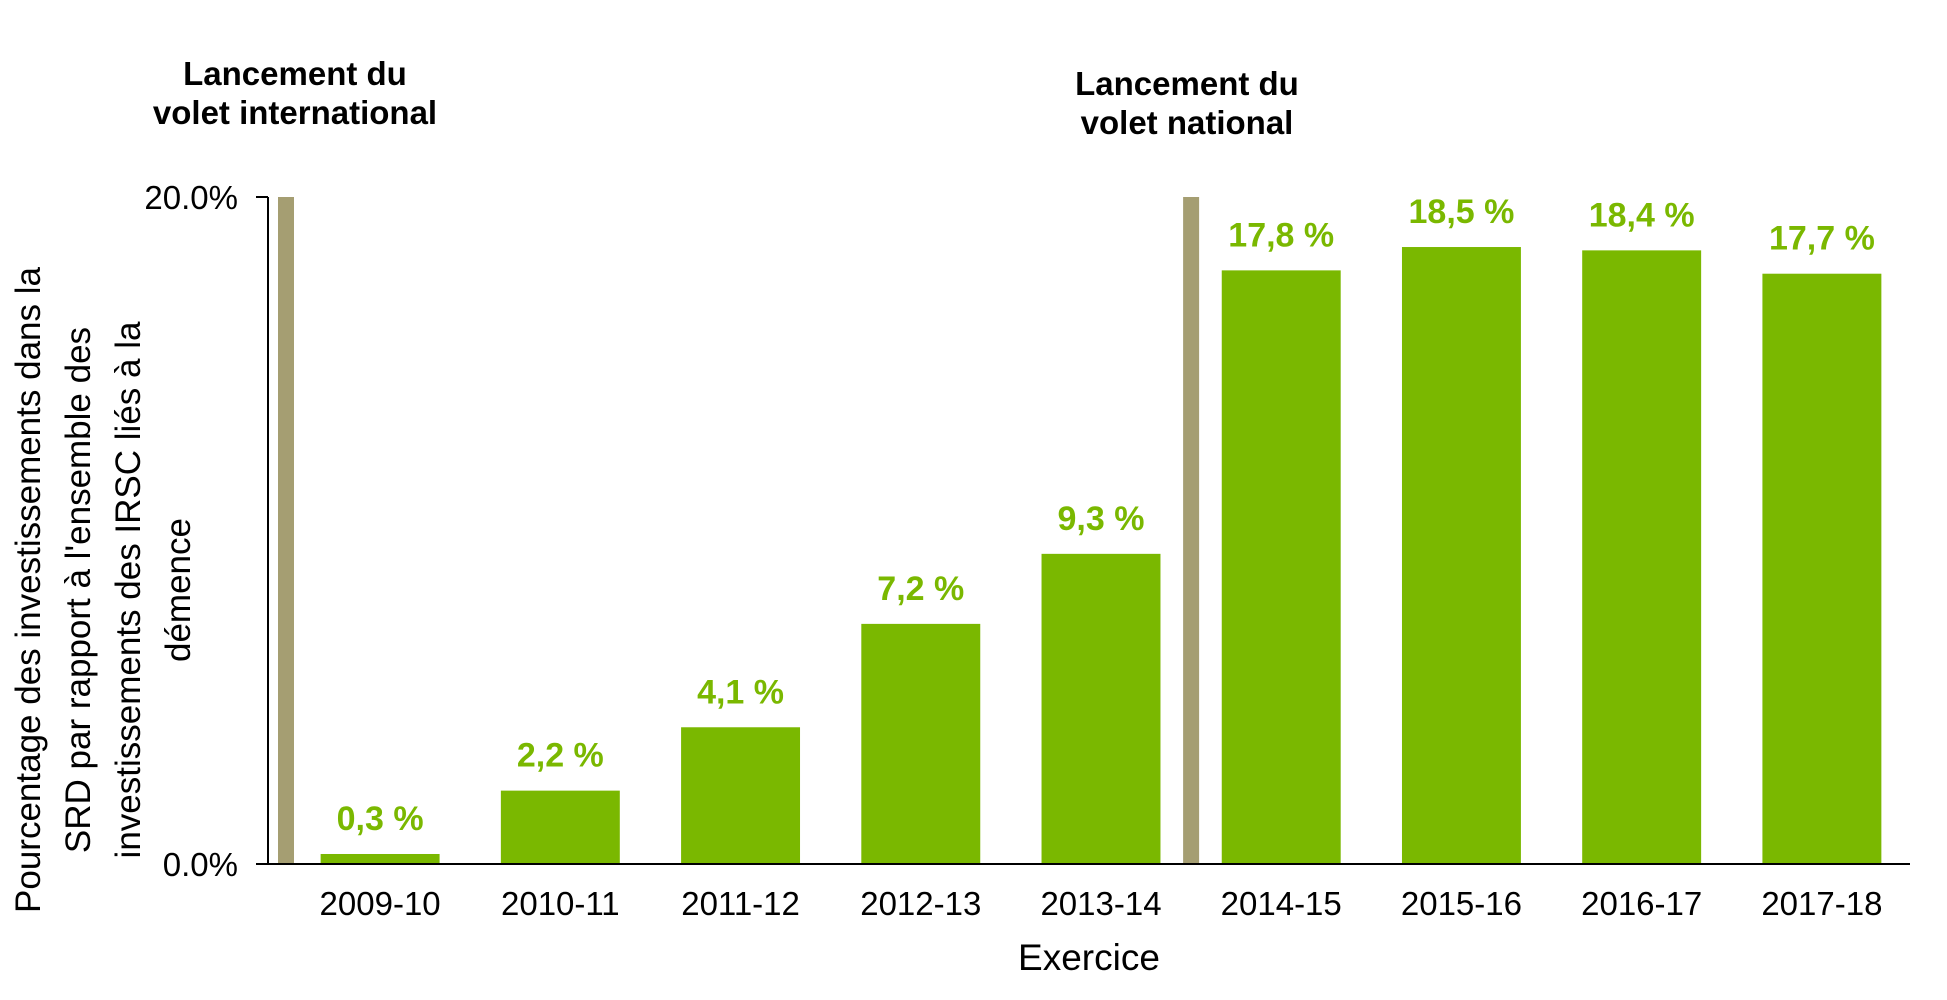 This screenshot has width=1947, height=1000. Describe the element at coordinates (1281, 235) in the screenshot. I see `value-label: 17,8 %` at that location.